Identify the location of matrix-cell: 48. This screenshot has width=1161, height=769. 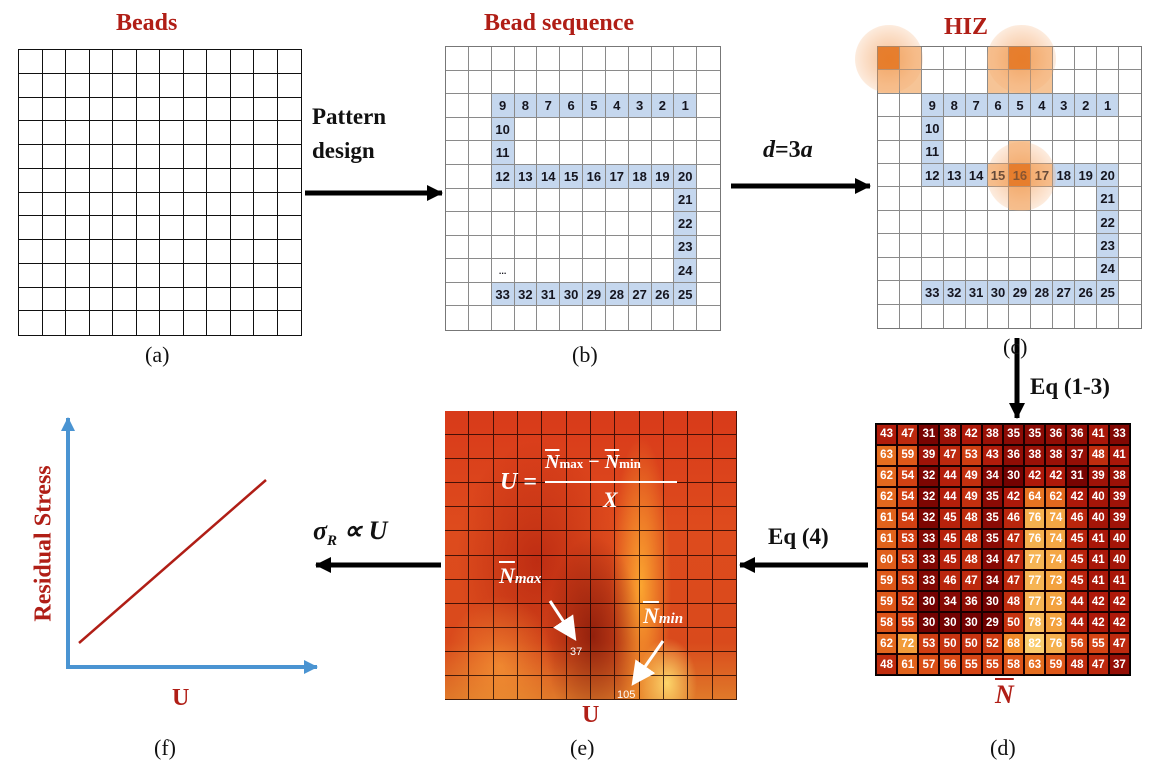
(887, 664).